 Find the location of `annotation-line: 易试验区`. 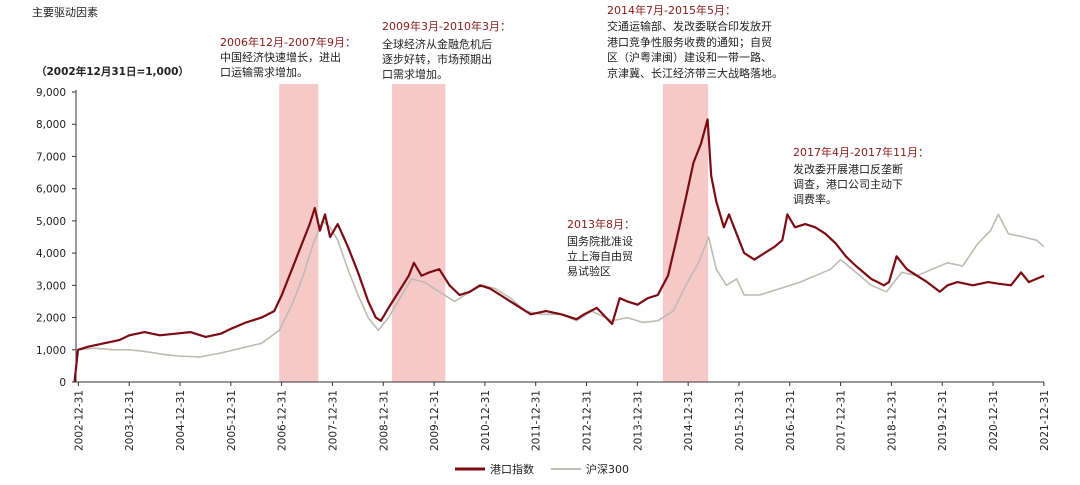

annotation-line: 易试验区 is located at coordinates (589, 271).